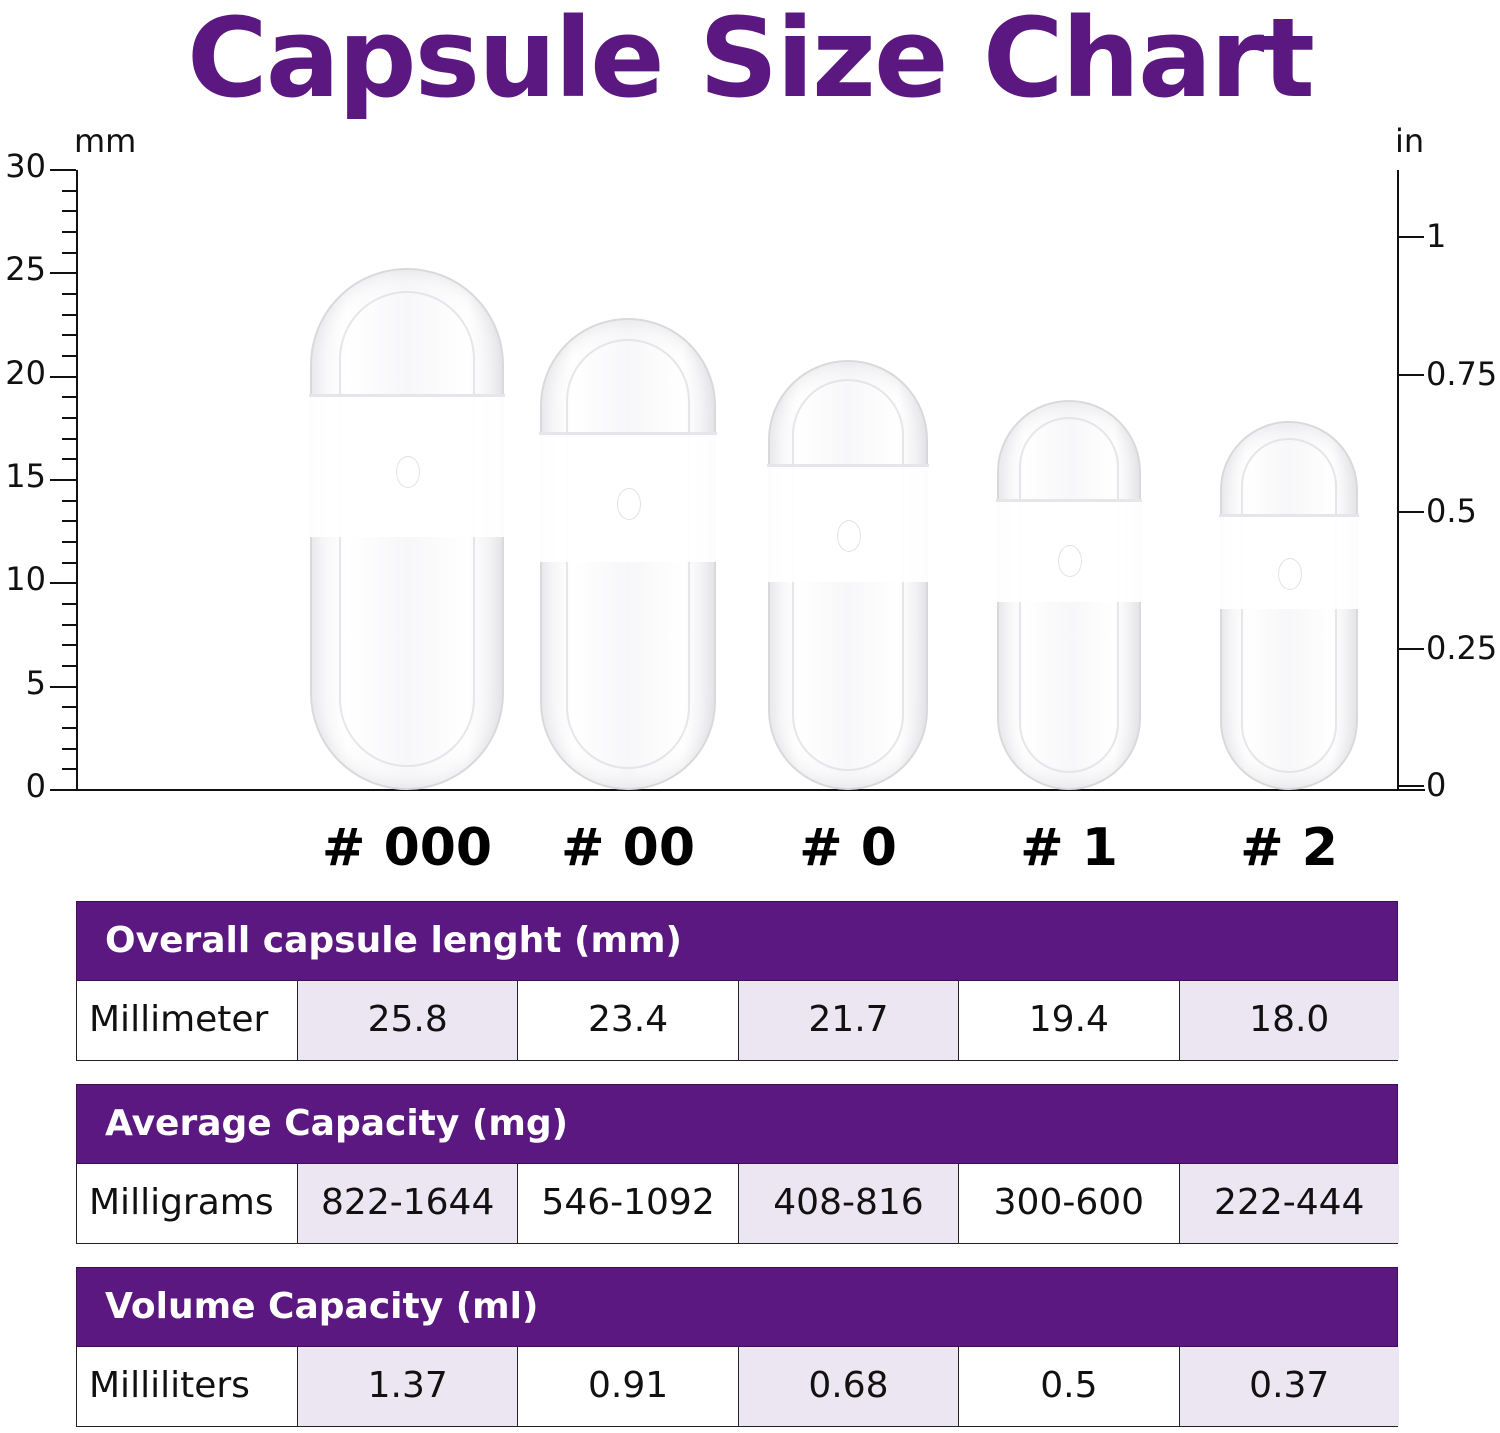 This screenshot has height=1433, width=1500. What do you see at coordinates (25, 476) in the screenshot?
I see `left-tick-label: 15` at bounding box center [25, 476].